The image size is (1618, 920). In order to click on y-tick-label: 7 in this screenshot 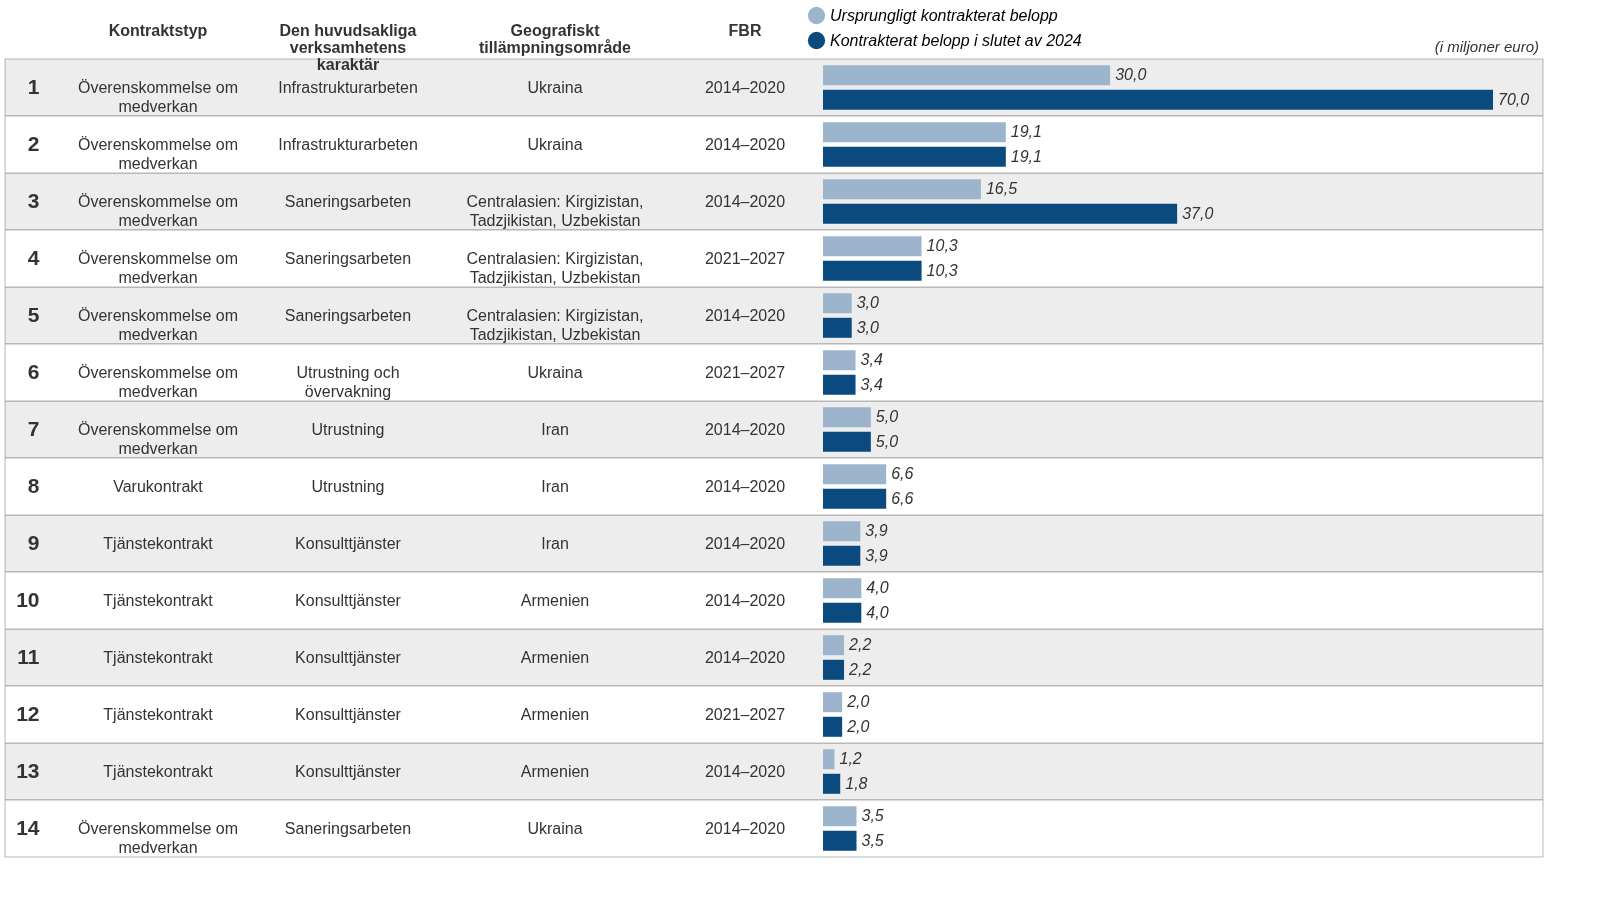, I will do `click(33, 428)`.